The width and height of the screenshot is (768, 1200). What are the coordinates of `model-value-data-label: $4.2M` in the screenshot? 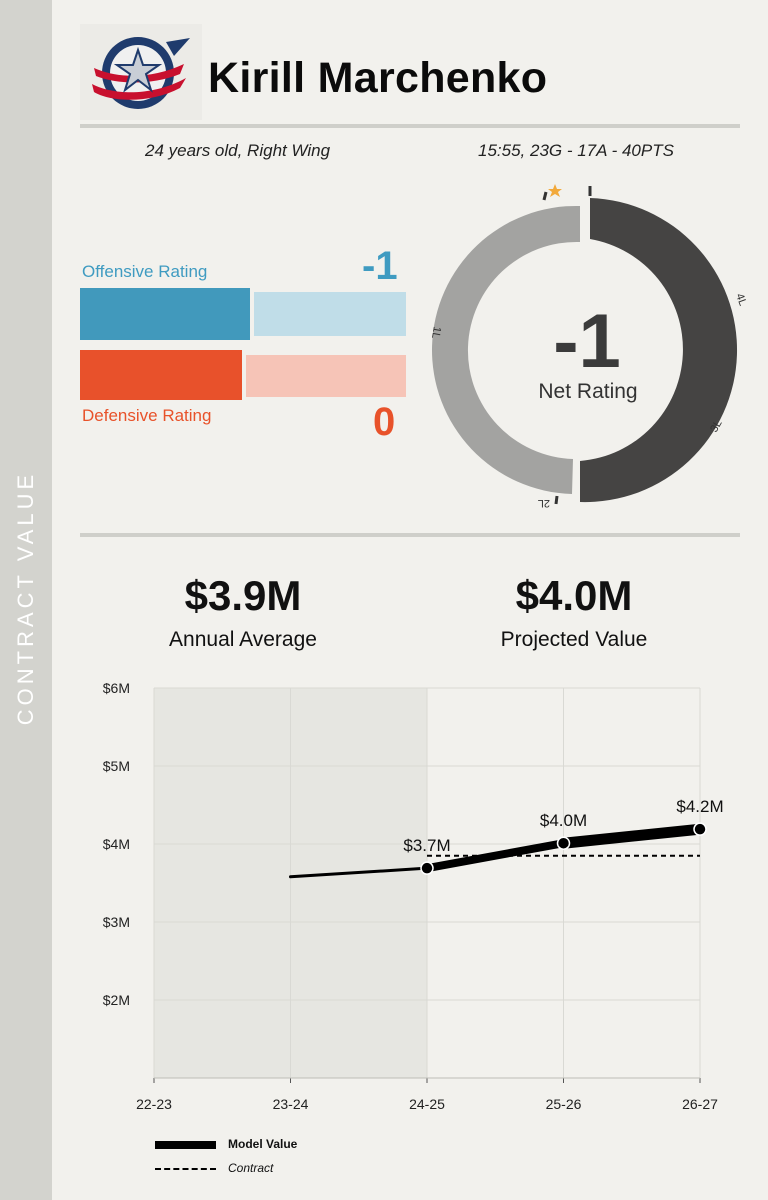 It's located at (699, 806).